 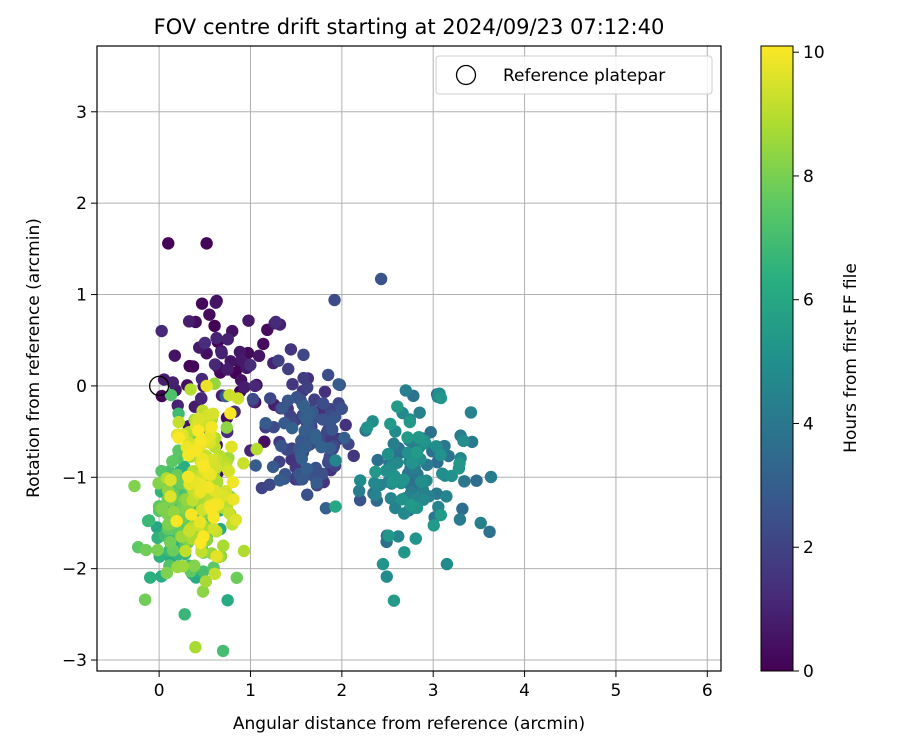 I want to click on y-tick-label: −2, so click(x=74, y=570).